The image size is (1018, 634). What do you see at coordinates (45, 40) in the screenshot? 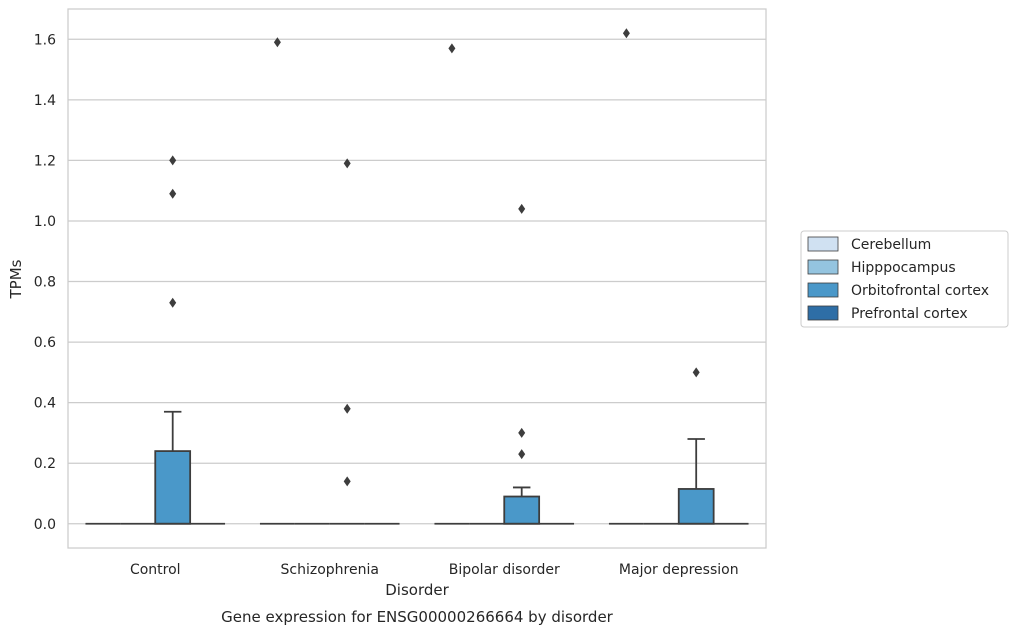
I see `y-tick-label: 1.6` at bounding box center [45, 40].